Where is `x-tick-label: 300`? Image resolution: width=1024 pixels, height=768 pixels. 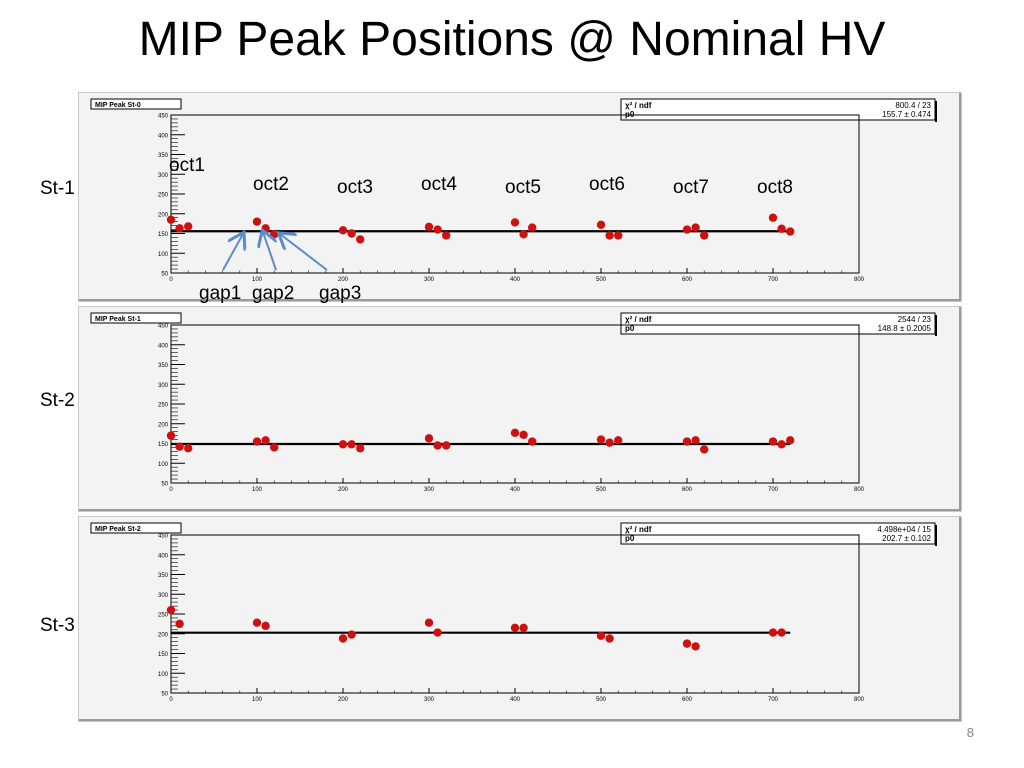 x-tick-label: 300 is located at coordinates (429, 490).